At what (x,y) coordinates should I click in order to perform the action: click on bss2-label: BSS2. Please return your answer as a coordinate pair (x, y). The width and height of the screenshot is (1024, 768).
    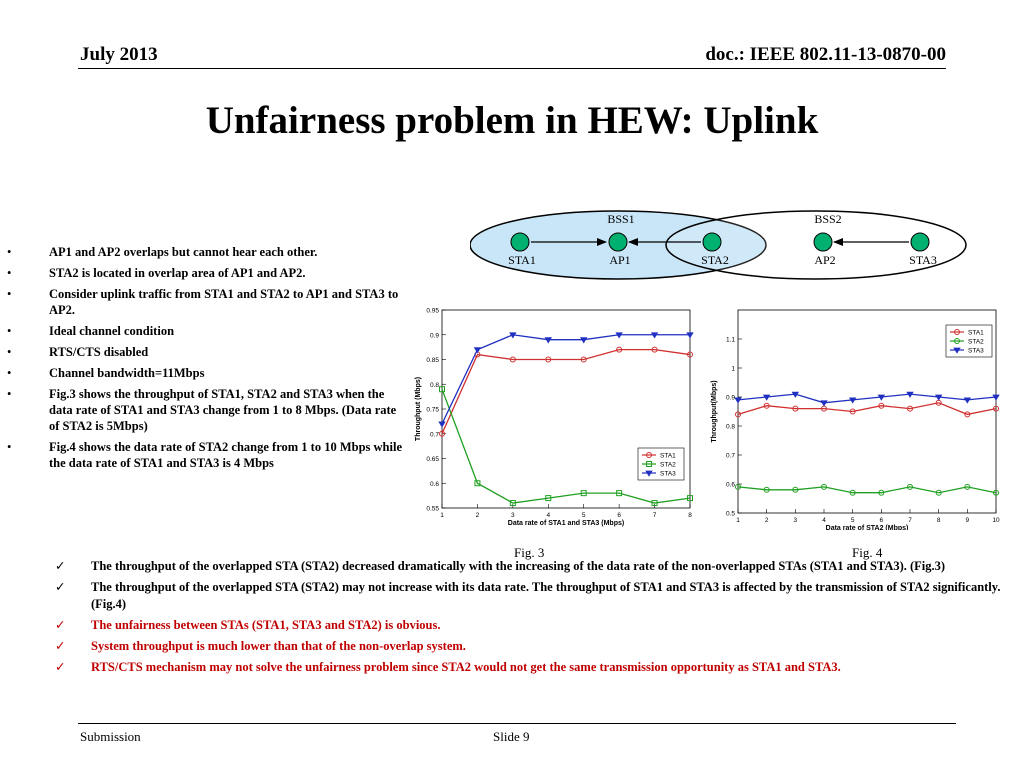
    Looking at the image, I should click on (827, 219).